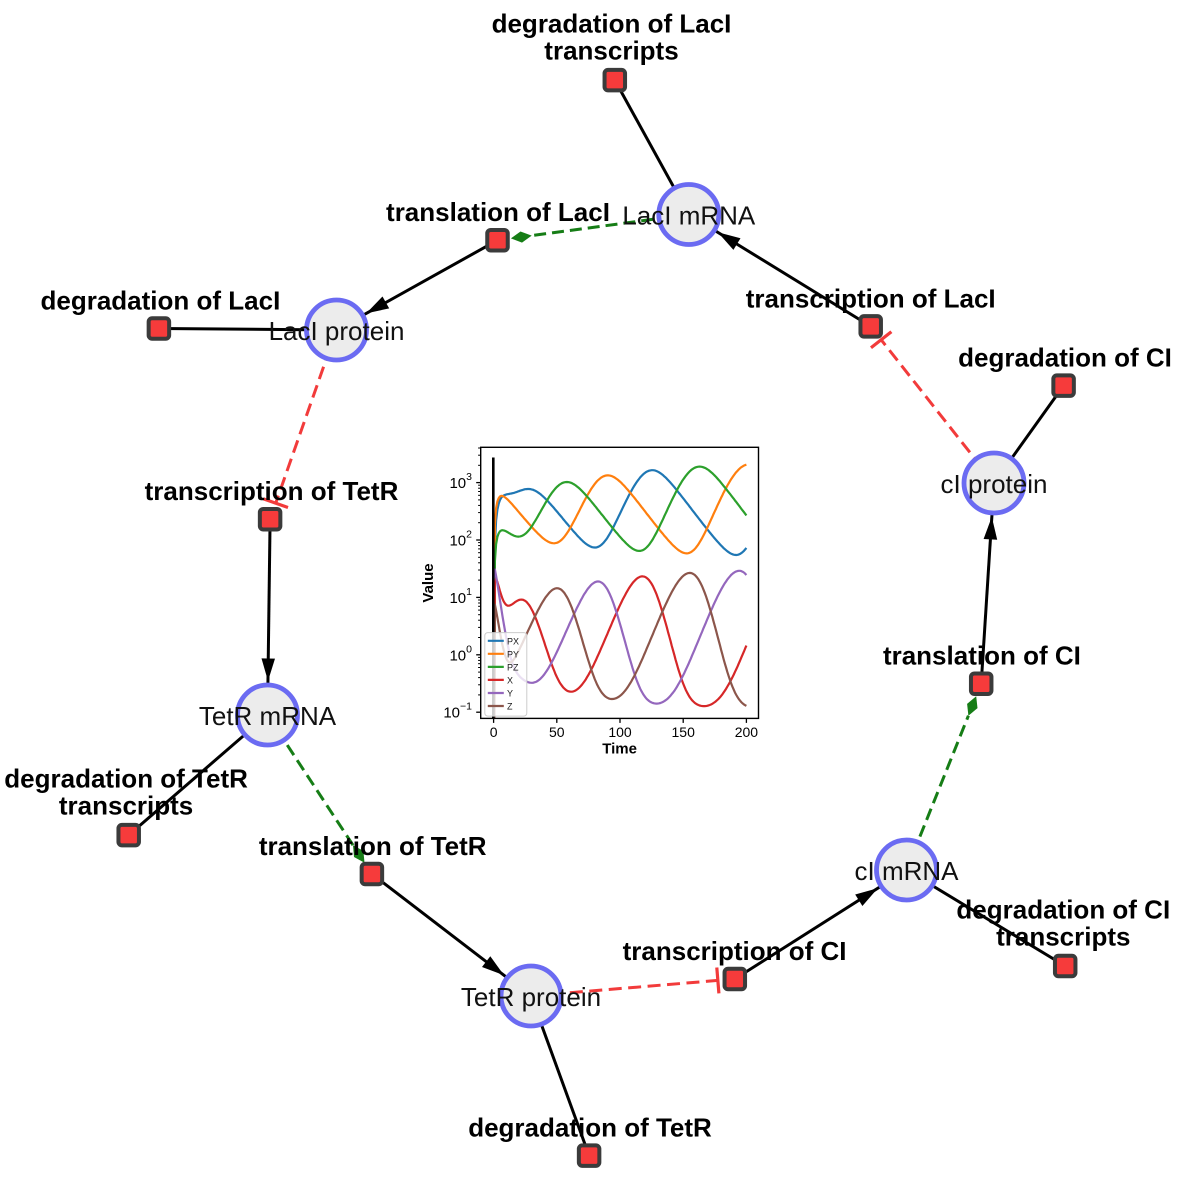 This screenshot has height=1200, width=1189. What do you see at coordinates (498, 212) in the screenshot?
I see `svg-text: translation of LacI` at bounding box center [498, 212].